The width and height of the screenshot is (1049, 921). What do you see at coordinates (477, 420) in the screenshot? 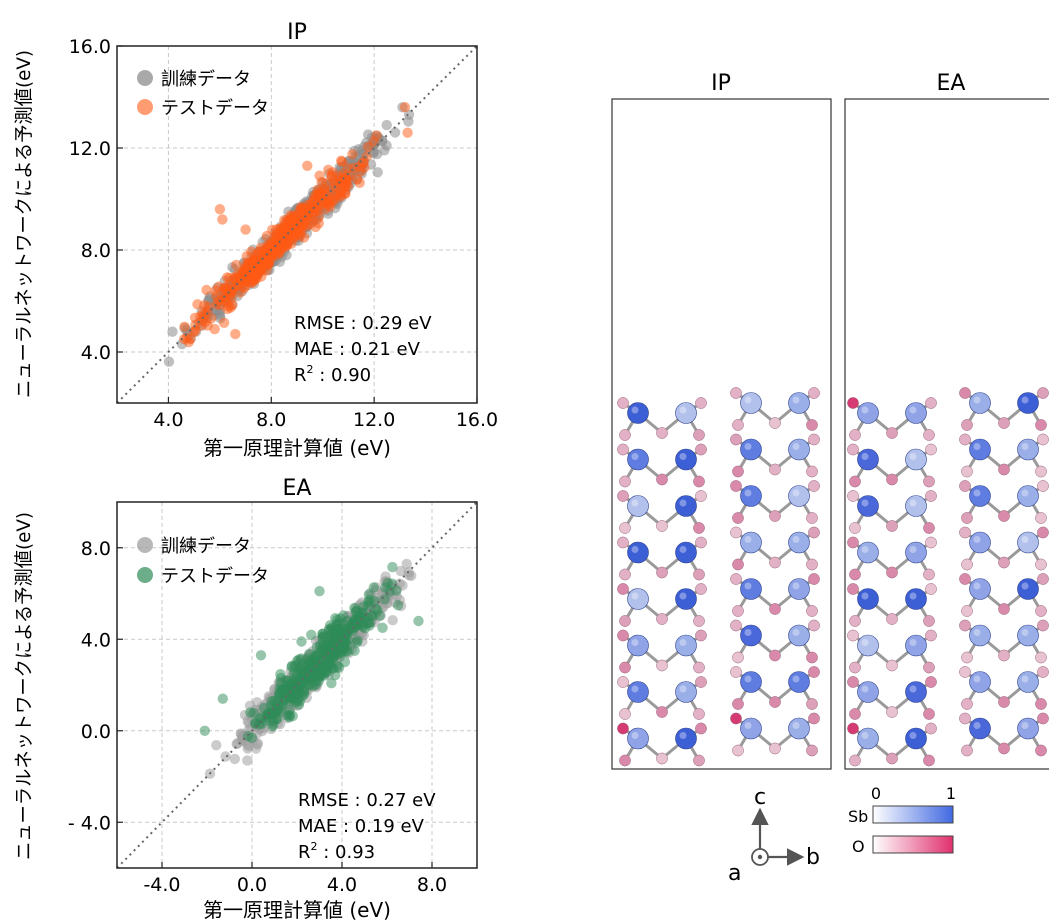
I see `ip-x-tick-label: 16.0` at bounding box center [477, 420].